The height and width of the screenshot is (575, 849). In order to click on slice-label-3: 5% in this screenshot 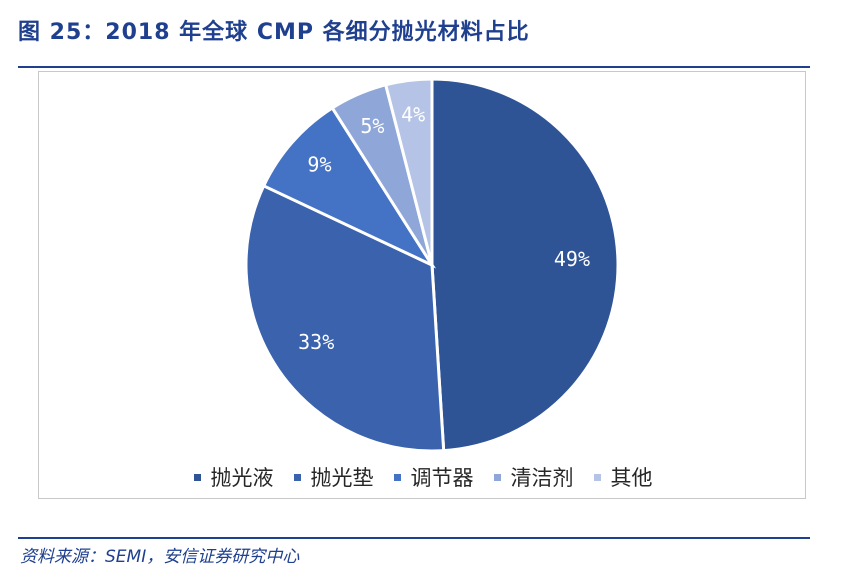, I will do `click(372, 126)`.